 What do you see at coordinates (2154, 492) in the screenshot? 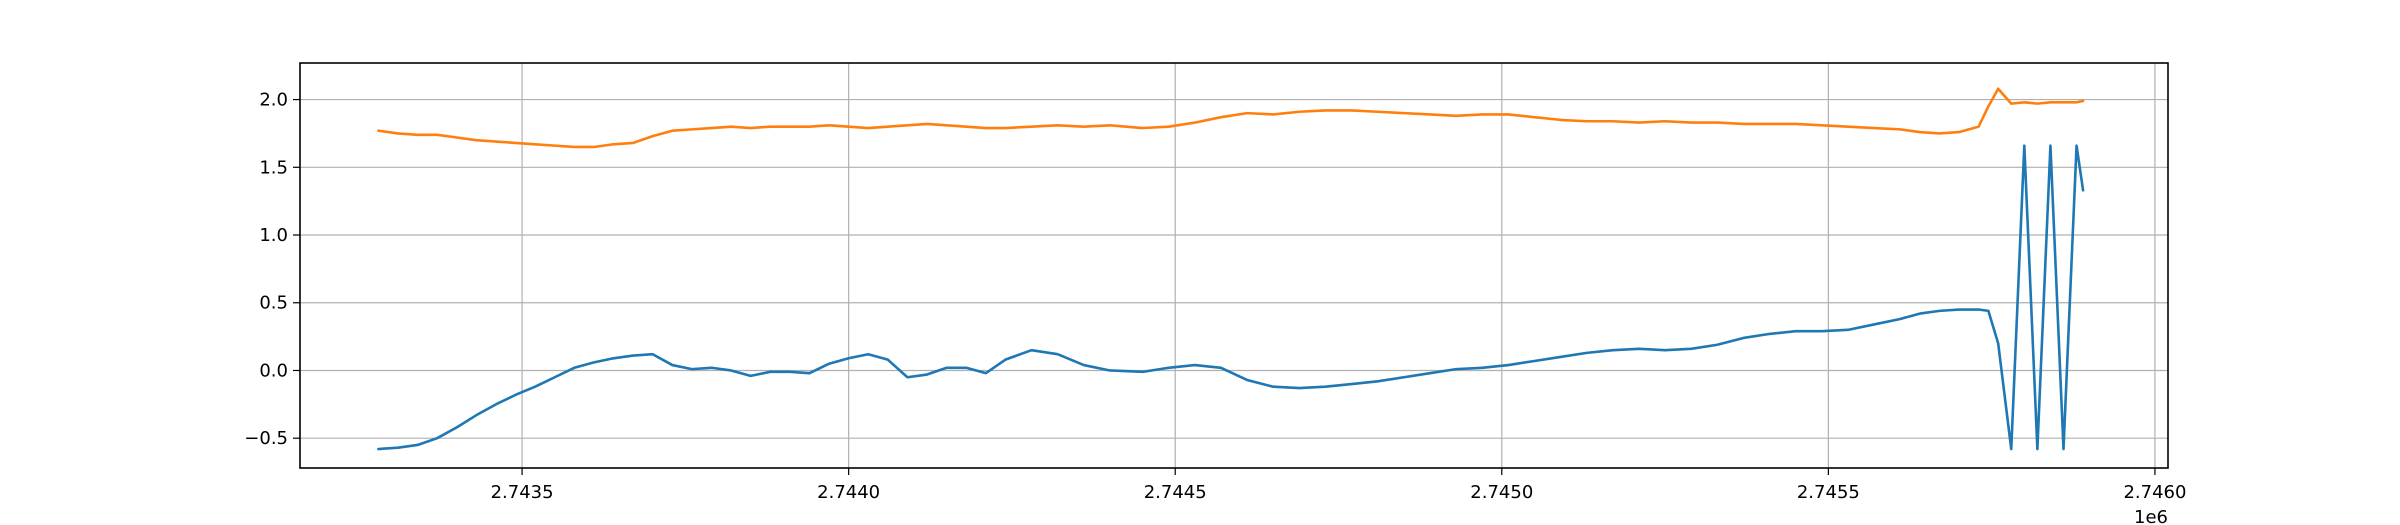
I see `x-tick-label: 2.7460` at bounding box center [2154, 492].